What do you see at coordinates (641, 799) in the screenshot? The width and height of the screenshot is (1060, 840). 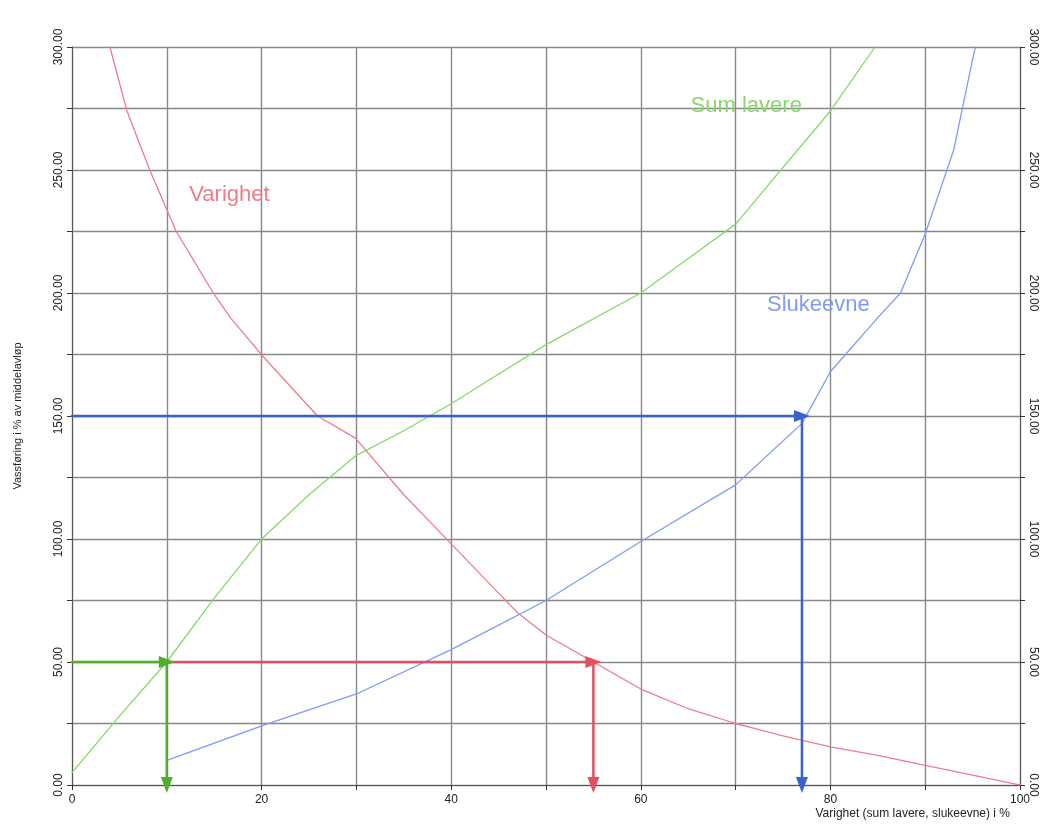 I see `x-tick-label: 60` at bounding box center [641, 799].